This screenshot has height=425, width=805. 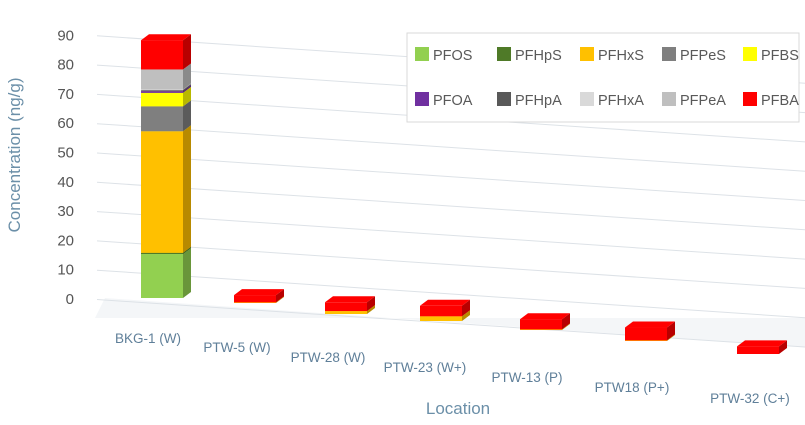 I want to click on floor-plane, so click(x=450, y=322).